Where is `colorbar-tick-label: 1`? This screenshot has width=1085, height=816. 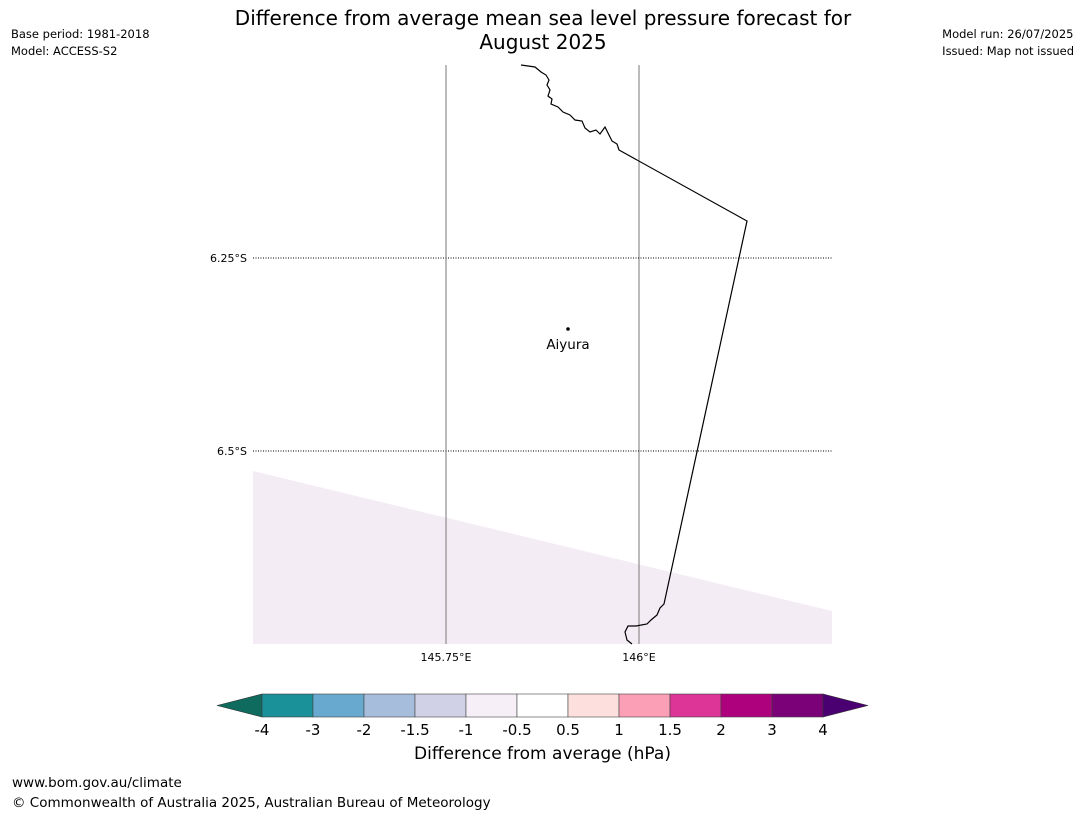 colorbar-tick-label: 1 is located at coordinates (619, 730).